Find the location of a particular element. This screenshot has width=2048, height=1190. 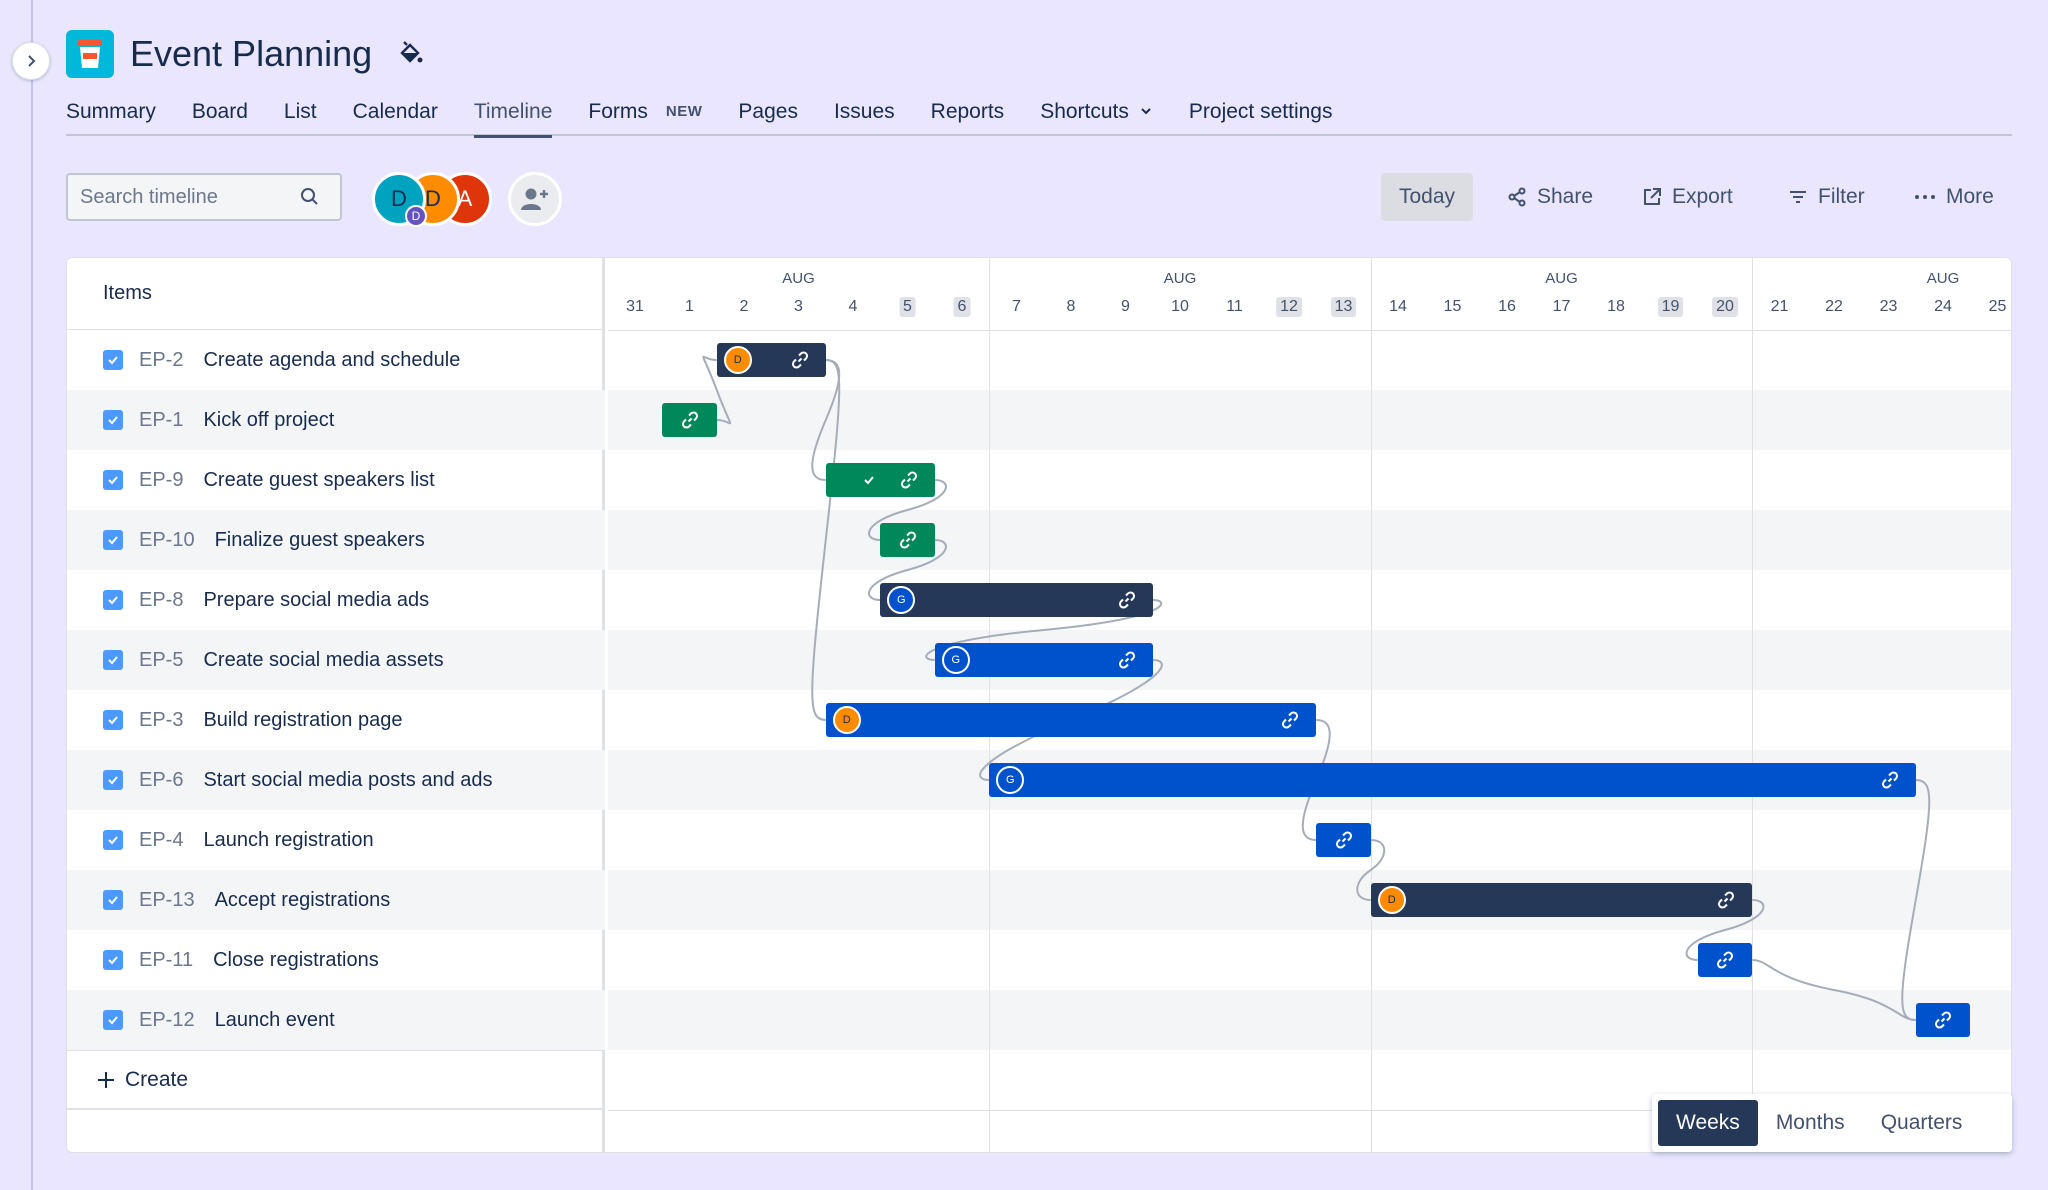

more-button: More is located at coordinates (1954, 197).